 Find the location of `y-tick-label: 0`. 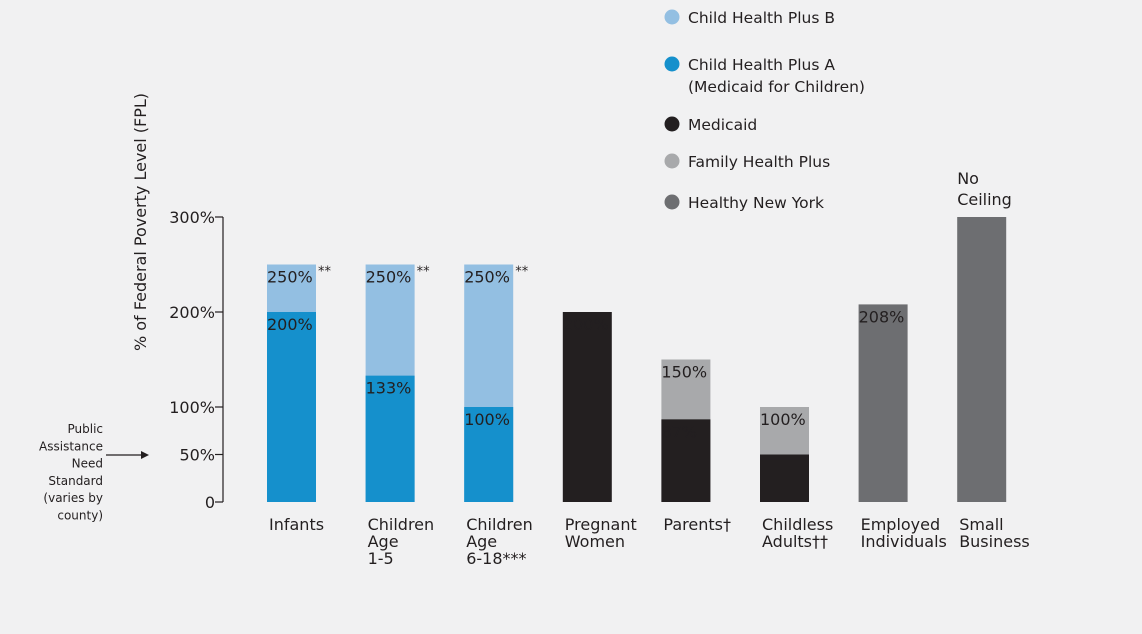

y-tick-label: 0 is located at coordinates (210, 502).